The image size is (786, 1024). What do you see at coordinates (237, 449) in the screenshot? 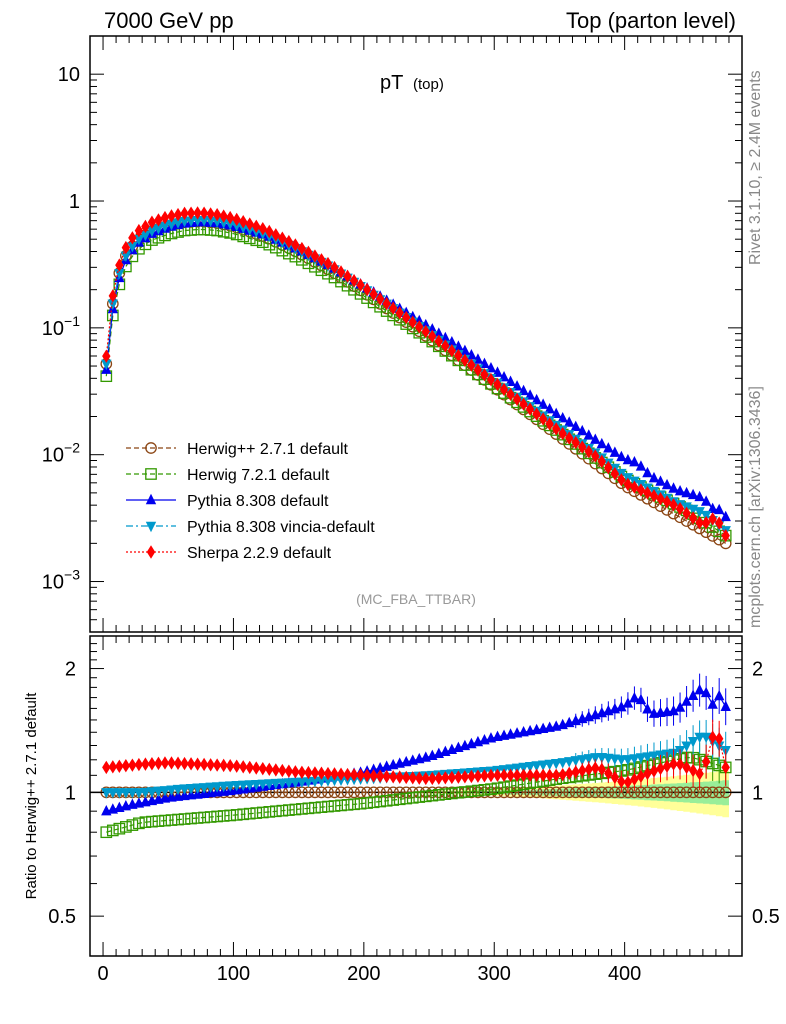
I see `legend-entry-0: Herwig++ 2.7.1 default` at bounding box center [237, 449].